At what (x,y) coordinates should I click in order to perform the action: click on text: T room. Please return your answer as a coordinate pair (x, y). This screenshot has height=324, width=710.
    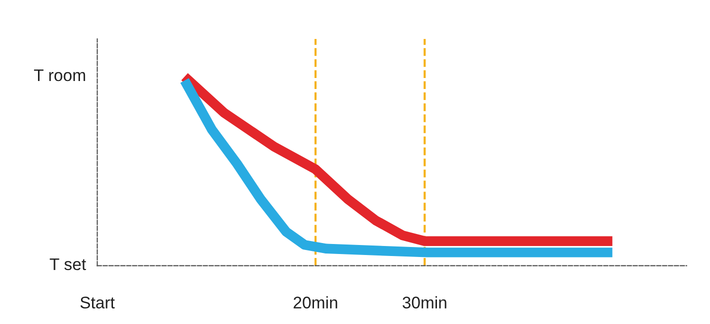
    Looking at the image, I should click on (60, 76).